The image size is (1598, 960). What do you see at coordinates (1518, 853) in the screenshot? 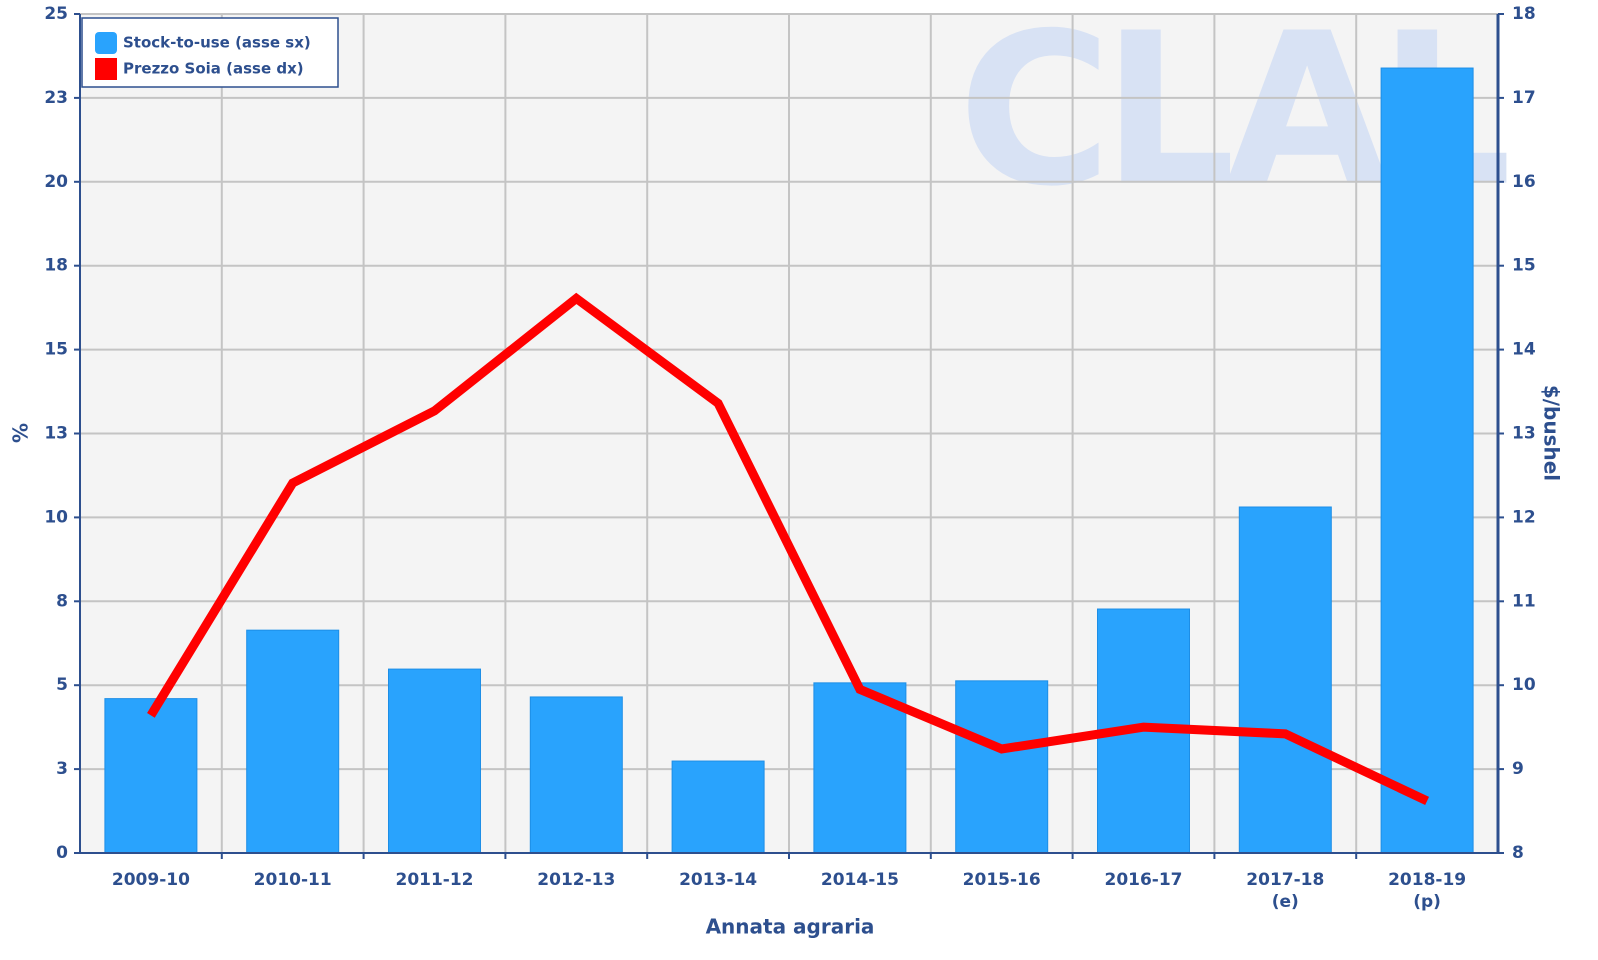
I see `y2-tick-label: 8` at bounding box center [1518, 853].